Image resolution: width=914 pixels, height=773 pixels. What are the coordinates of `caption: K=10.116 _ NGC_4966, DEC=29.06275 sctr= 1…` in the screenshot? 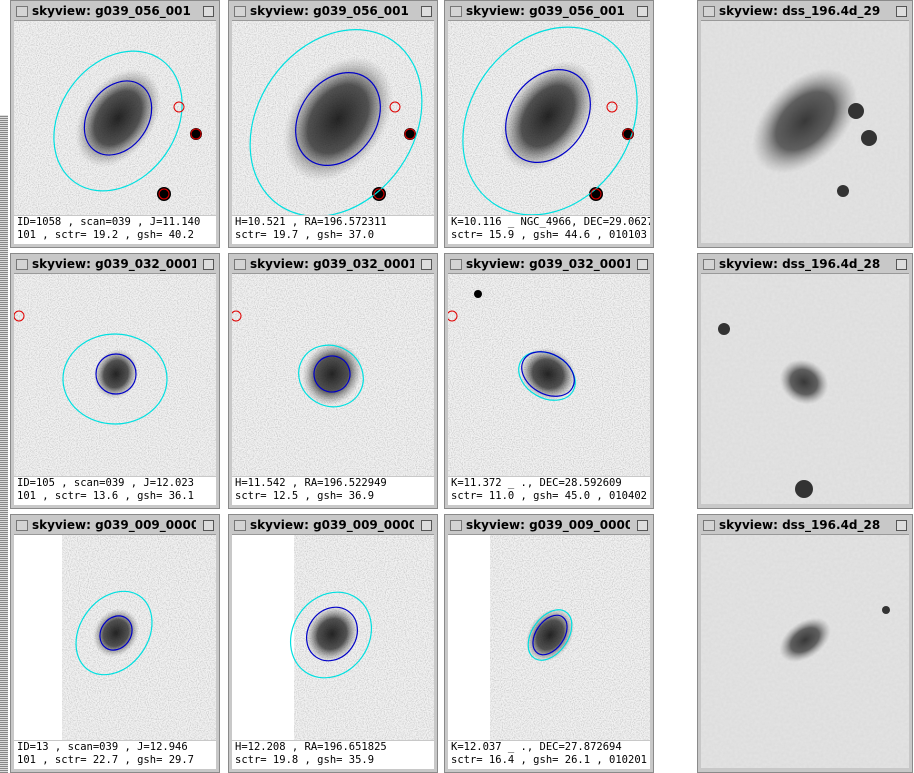 It's located at (549, 230).